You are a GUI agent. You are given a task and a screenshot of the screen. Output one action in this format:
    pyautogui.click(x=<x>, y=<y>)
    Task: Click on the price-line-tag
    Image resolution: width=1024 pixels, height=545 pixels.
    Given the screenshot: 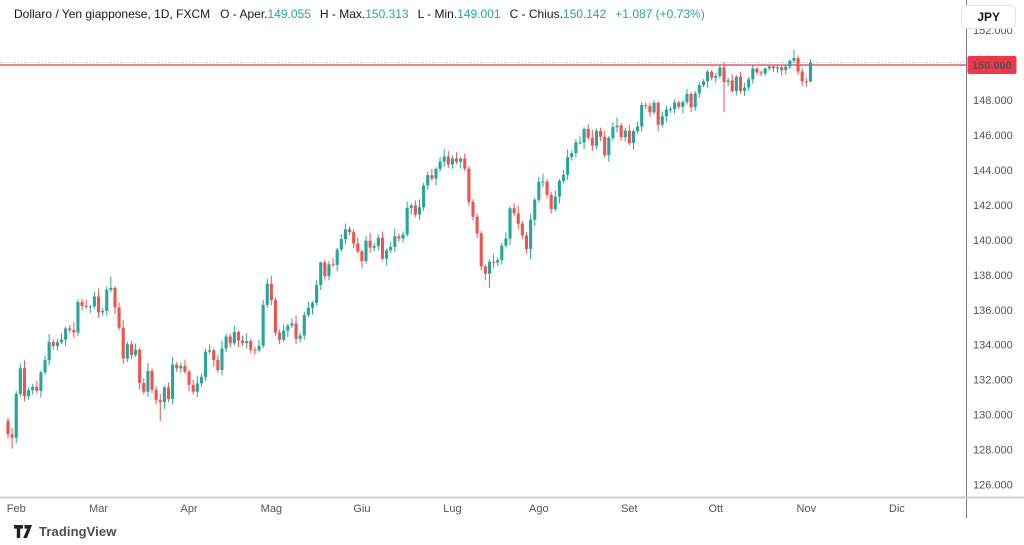 What is the action you would take?
    pyautogui.click(x=992, y=64)
    